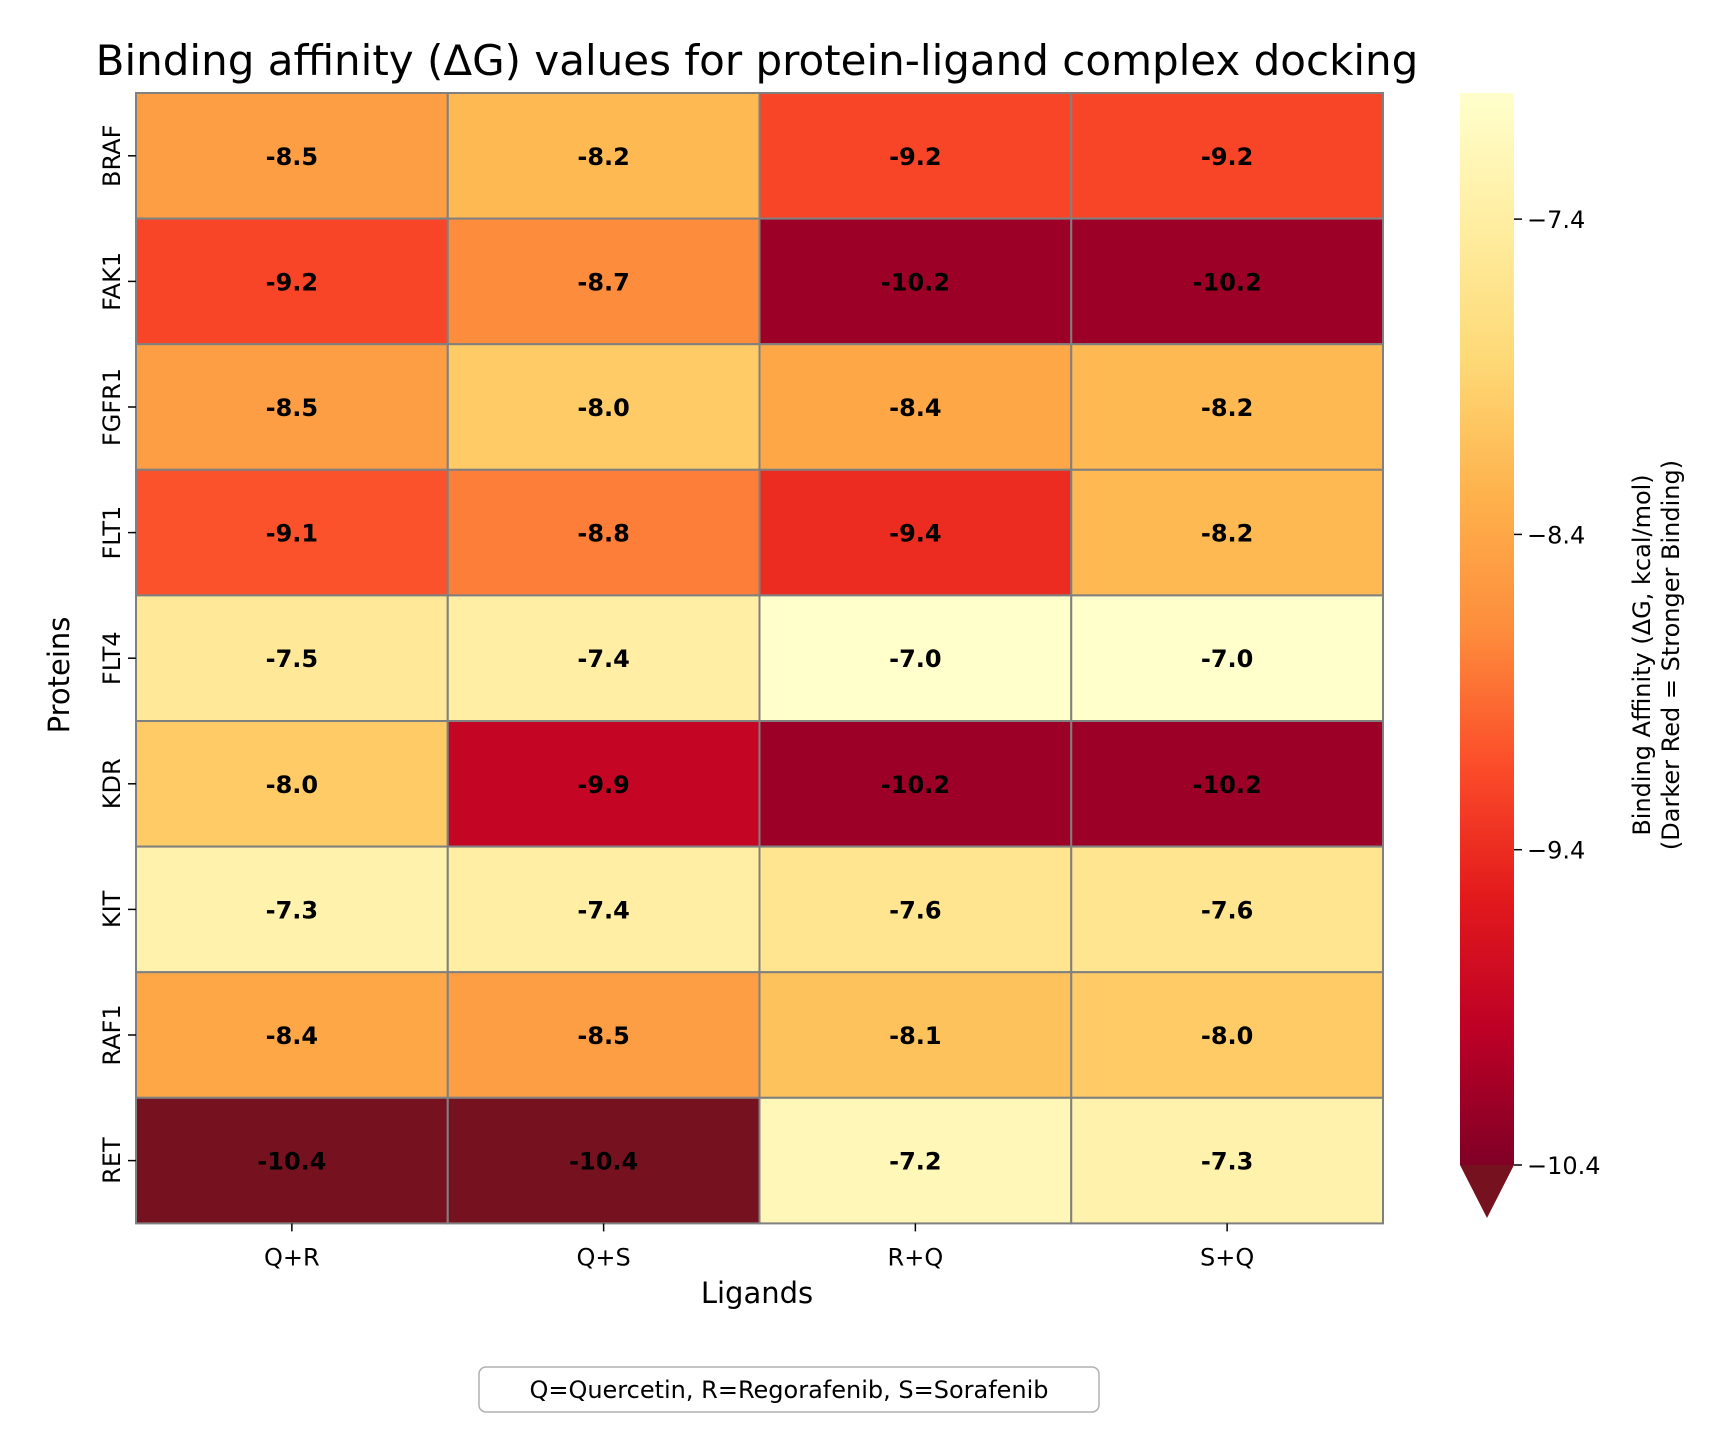 The image size is (1730, 1432). What do you see at coordinates (112, 281) in the screenshot?
I see `y-tick-label: FAK1` at bounding box center [112, 281].